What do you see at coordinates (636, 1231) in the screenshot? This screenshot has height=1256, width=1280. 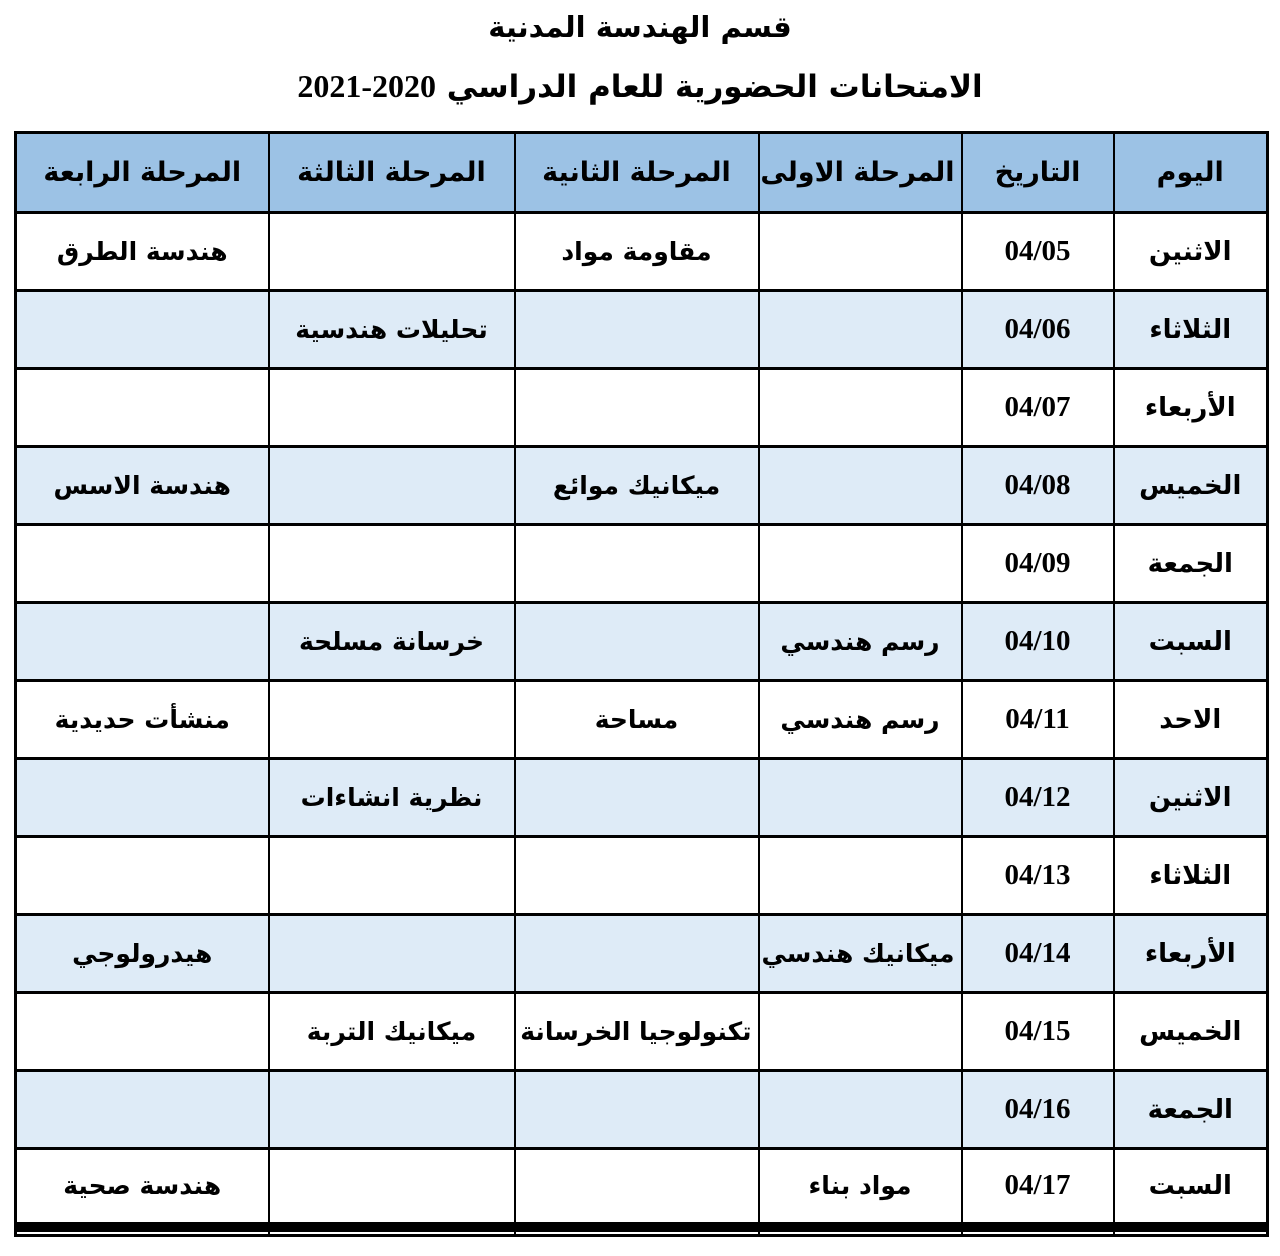 I see `stage2-cell-partial` at bounding box center [636, 1231].